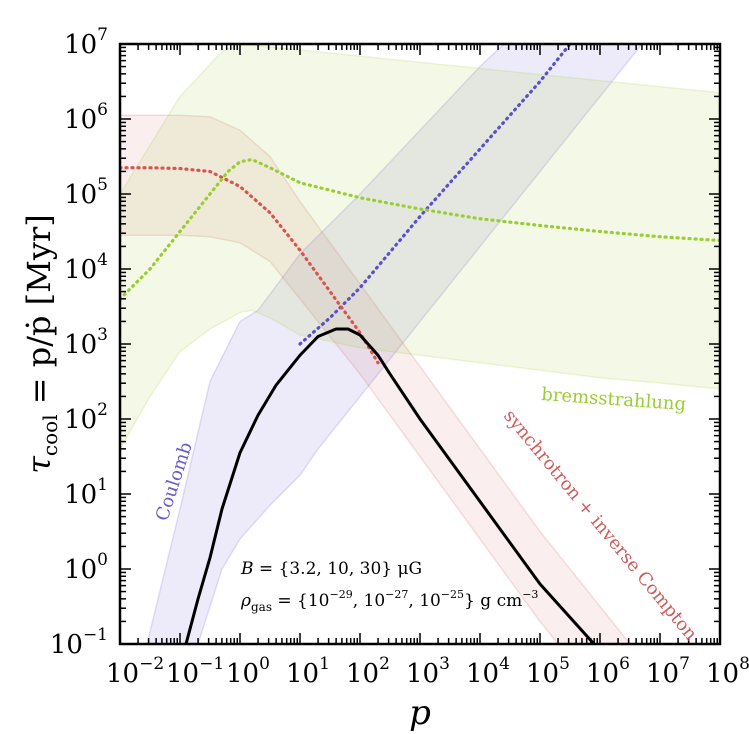 The image size is (749, 734). Describe the element at coordinates (727, 671) in the screenshot. I see `x-tick-label: 10⁸` at that location.